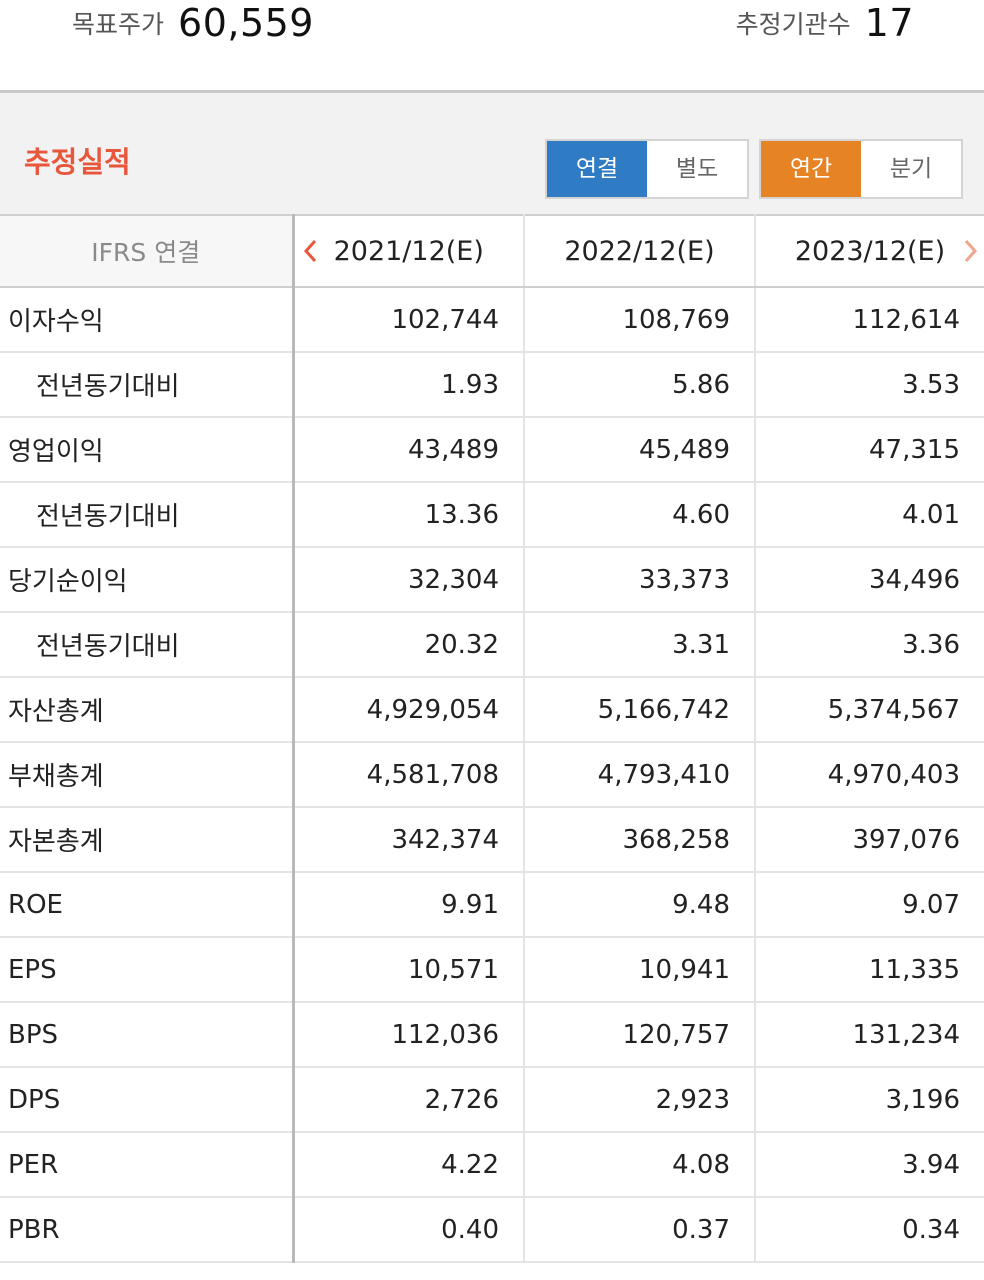 The image size is (984, 1280). What do you see at coordinates (869, 320) in the screenshot?
I see `table-cell: 112,614` at bounding box center [869, 320].